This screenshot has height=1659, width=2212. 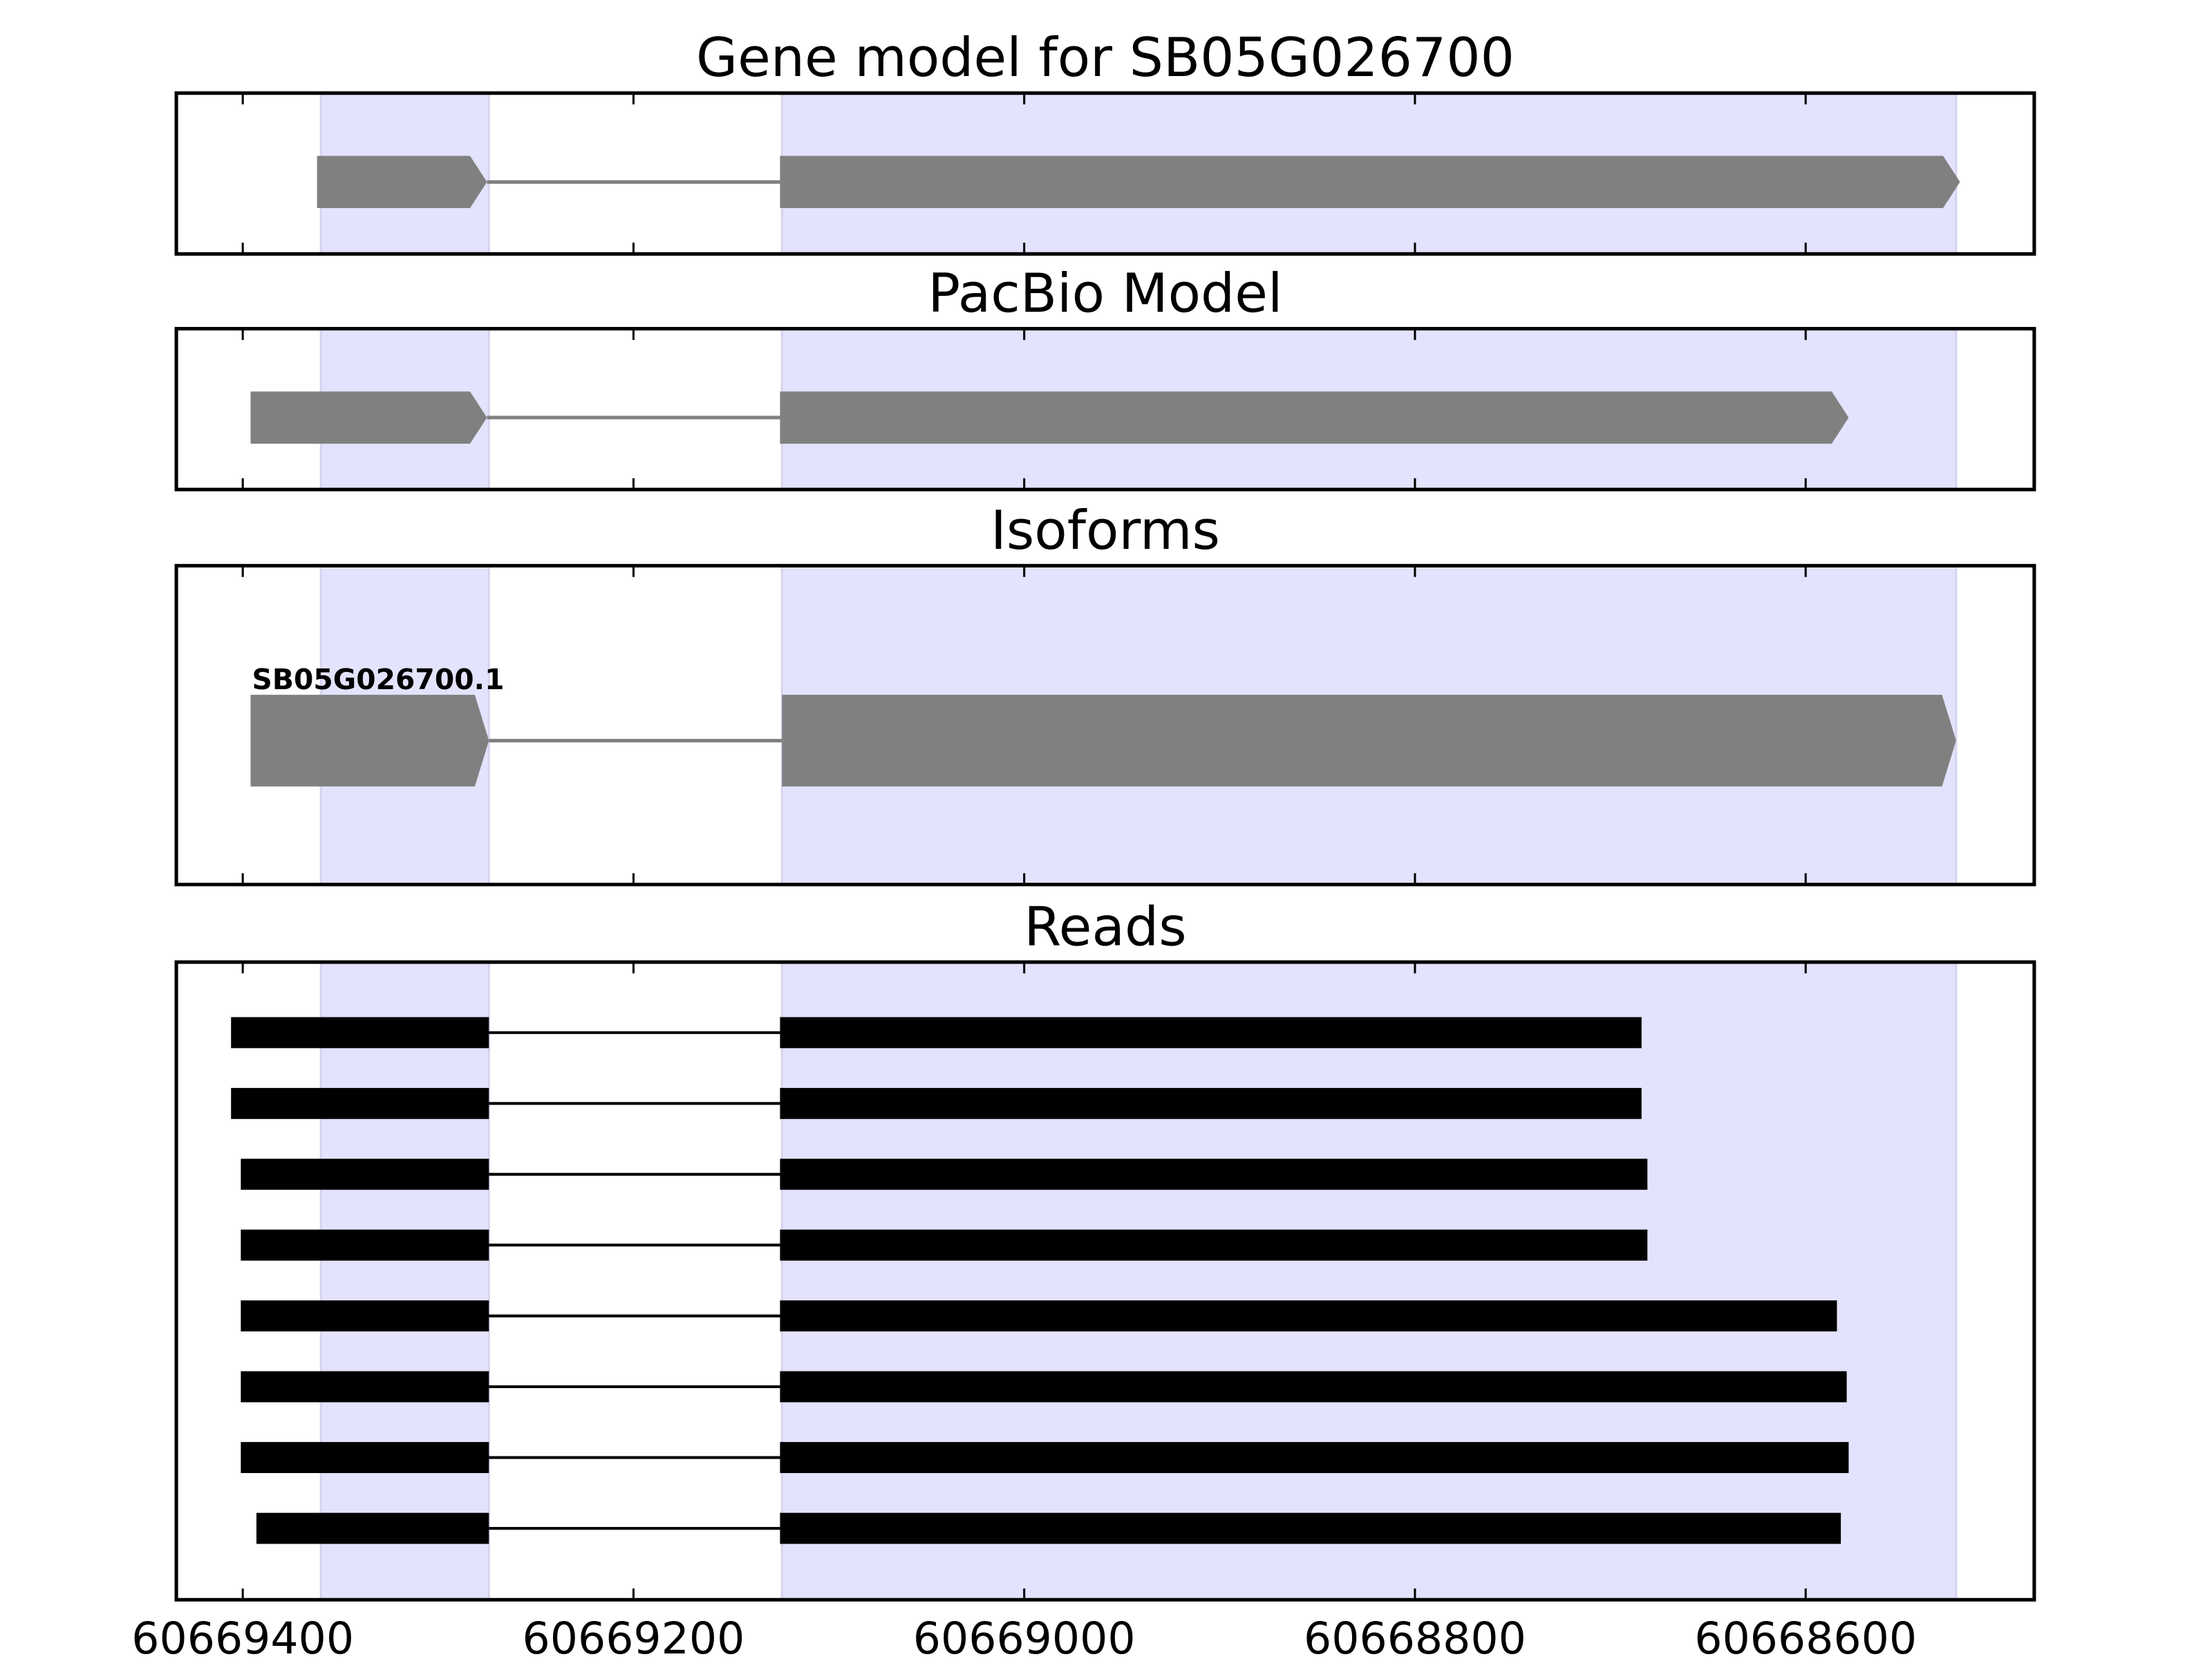 I want to click on panel-0: Gene model for SB05G026700, so click(x=1105, y=141).